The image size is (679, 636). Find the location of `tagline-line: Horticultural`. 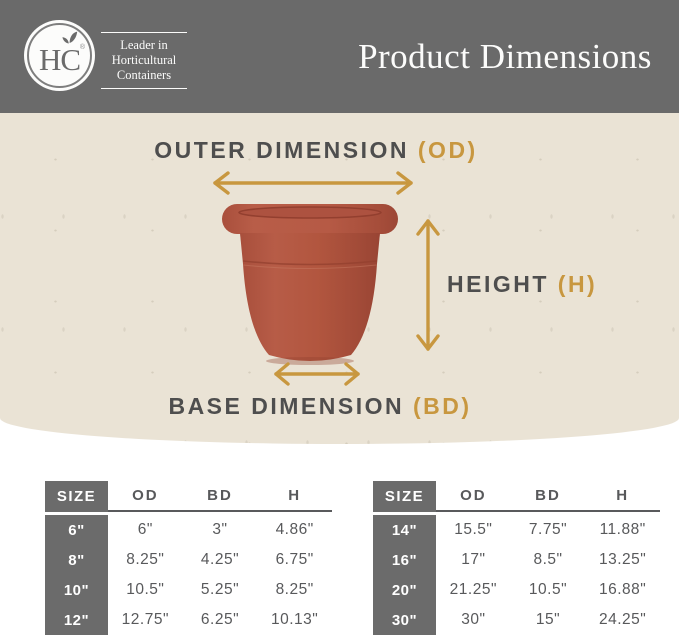

tagline-line: Horticultural is located at coordinates (144, 59).